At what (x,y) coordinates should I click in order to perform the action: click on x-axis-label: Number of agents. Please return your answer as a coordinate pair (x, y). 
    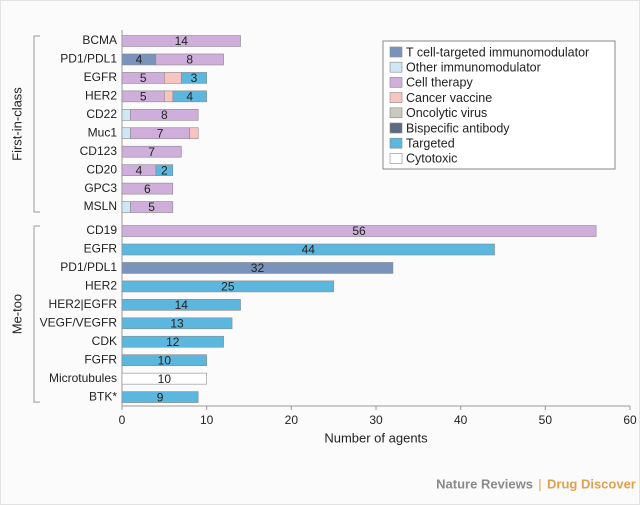
    Looking at the image, I should click on (376, 437).